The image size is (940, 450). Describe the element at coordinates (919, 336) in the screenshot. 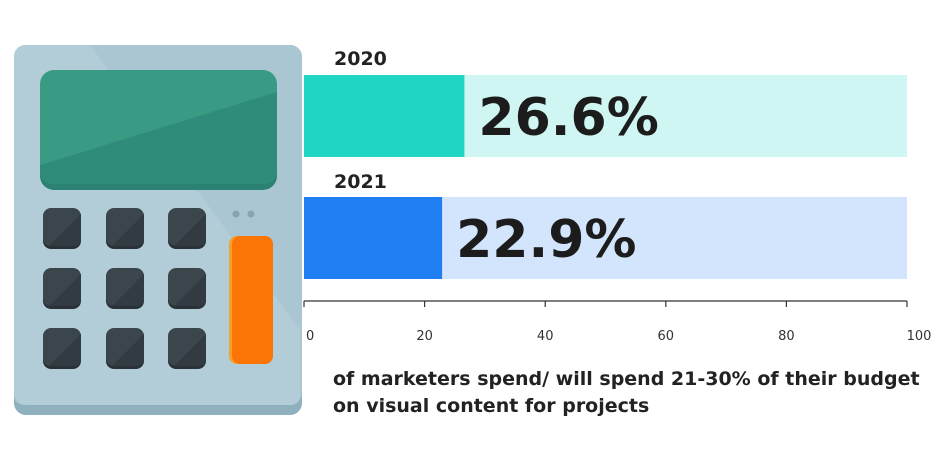

I see `x-tick-label: 100` at that location.